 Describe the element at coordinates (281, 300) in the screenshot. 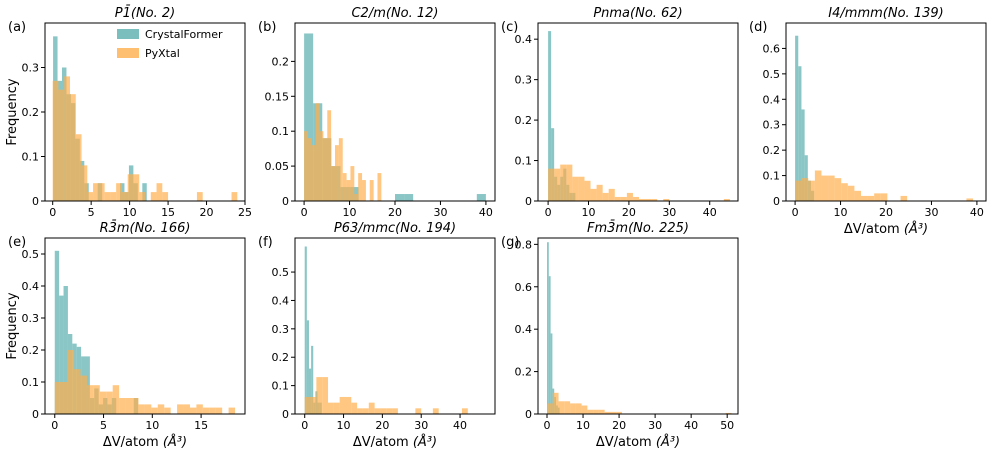

I see `y-tick-label: 0.4` at that location.